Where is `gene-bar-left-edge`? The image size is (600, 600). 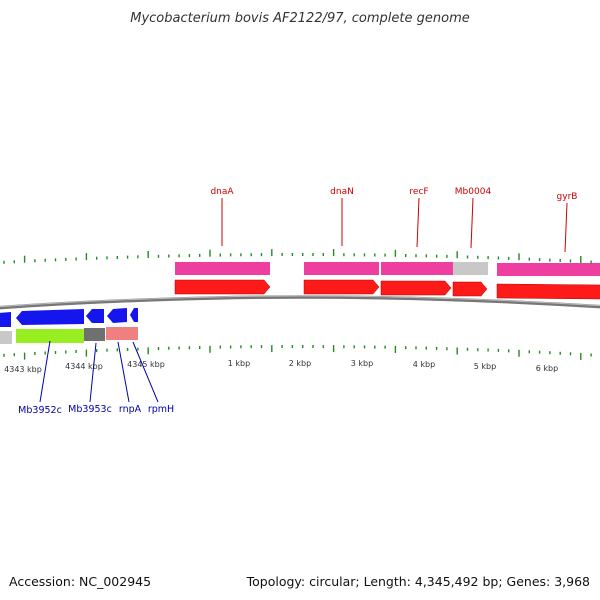 gene-bar-left-edge is located at coordinates (6, 337).